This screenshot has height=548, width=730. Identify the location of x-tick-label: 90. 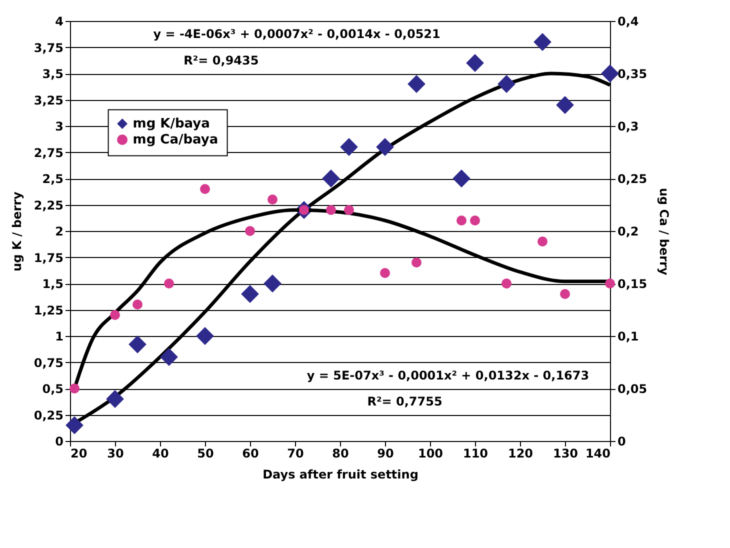
(385, 453).